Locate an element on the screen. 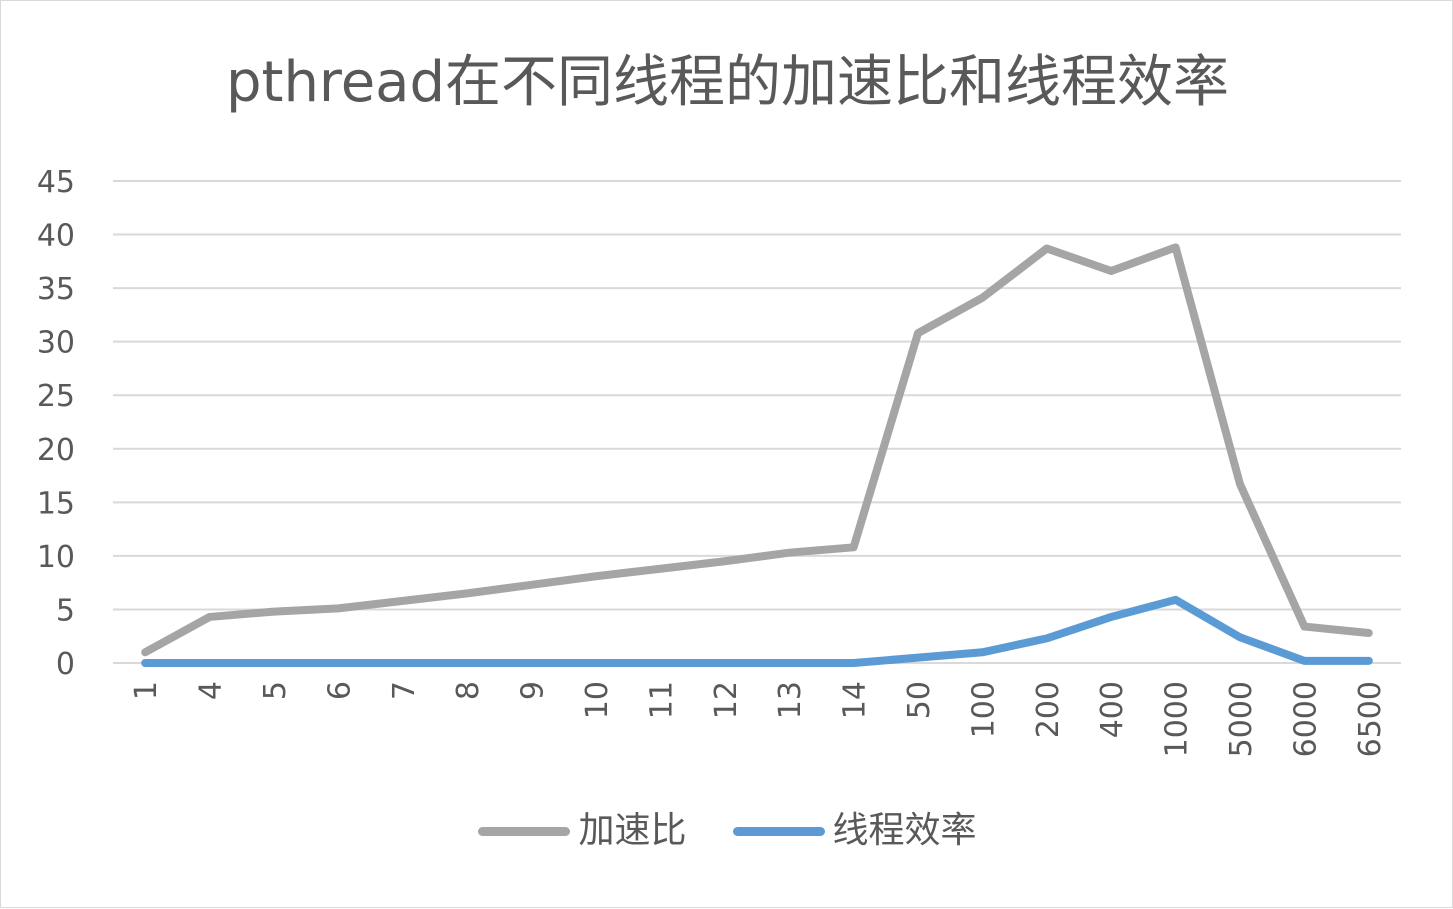 Image resolution: width=1453 pixels, height=909 pixels. x-tick-label: 100 is located at coordinates (983, 709).